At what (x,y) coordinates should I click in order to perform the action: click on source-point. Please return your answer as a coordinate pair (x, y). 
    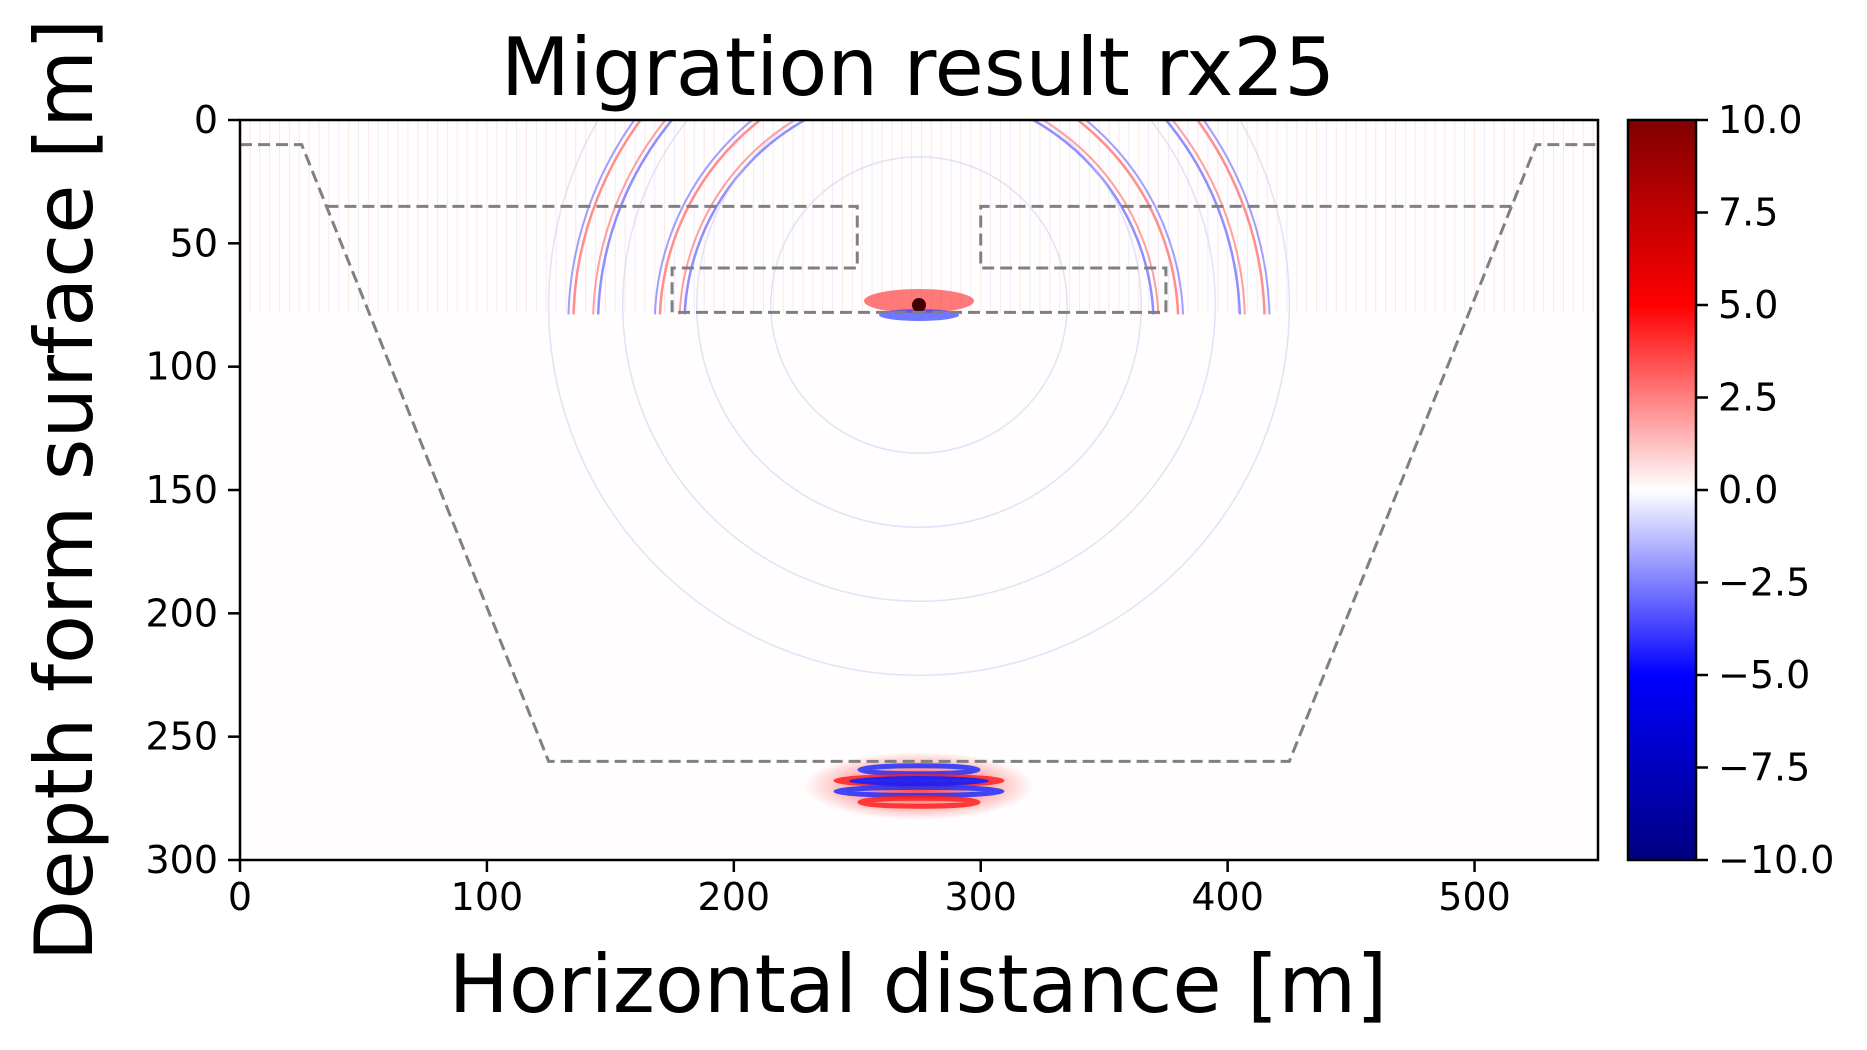
    Looking at the image, I should click on (919, 305).